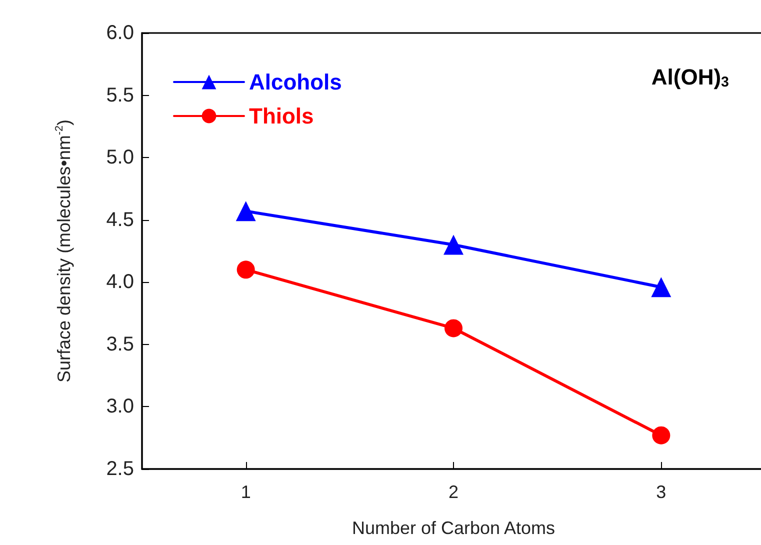 This screenshot has height=545, width=761. Describe the element at coordinates (281, 116) in the screenshot. I see `legend-label: Thiols` at that location.